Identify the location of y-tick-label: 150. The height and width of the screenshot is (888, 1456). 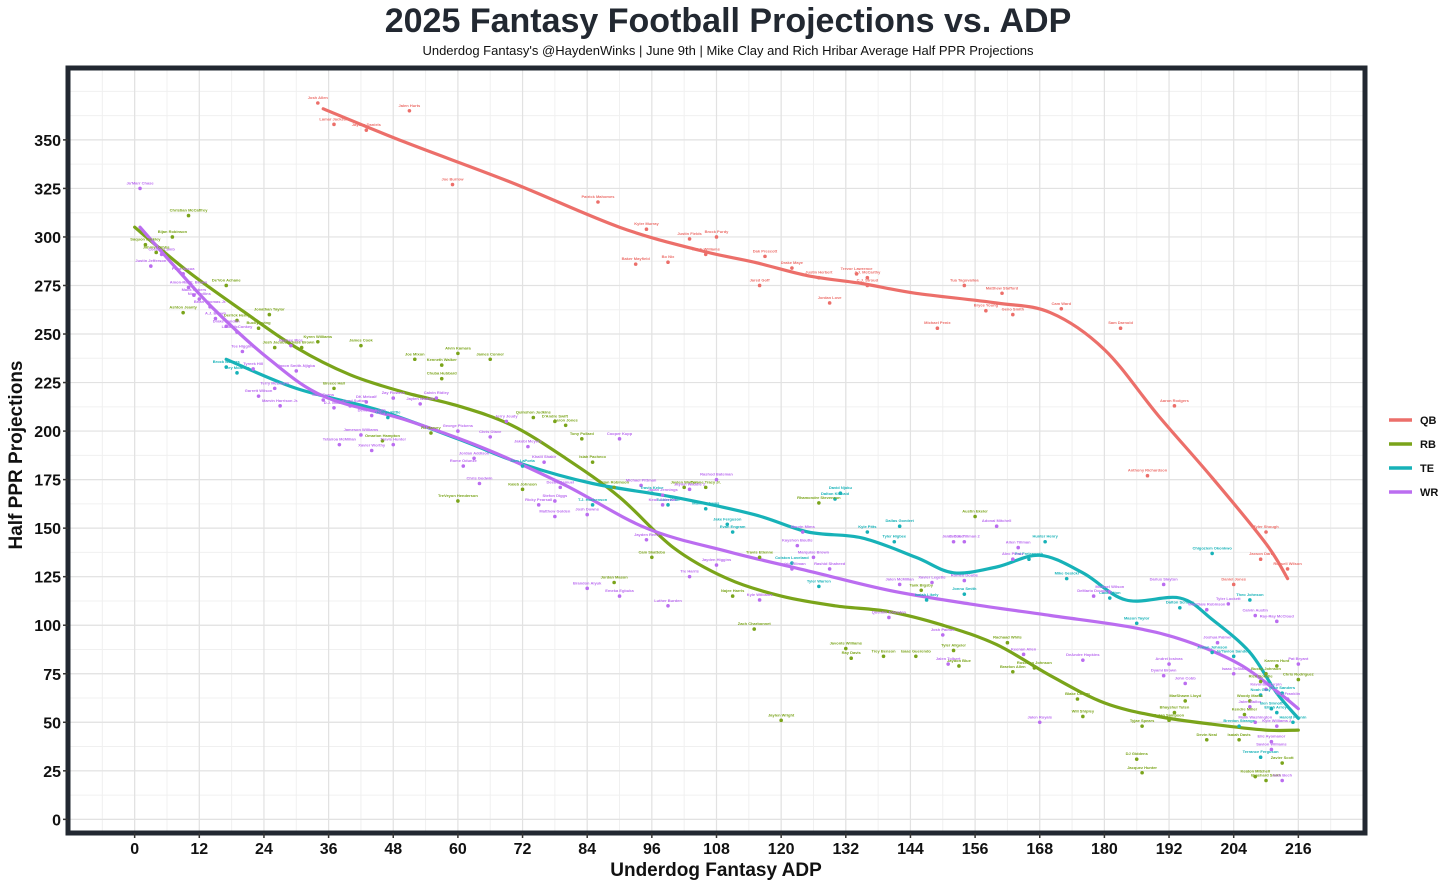
(47, 529).